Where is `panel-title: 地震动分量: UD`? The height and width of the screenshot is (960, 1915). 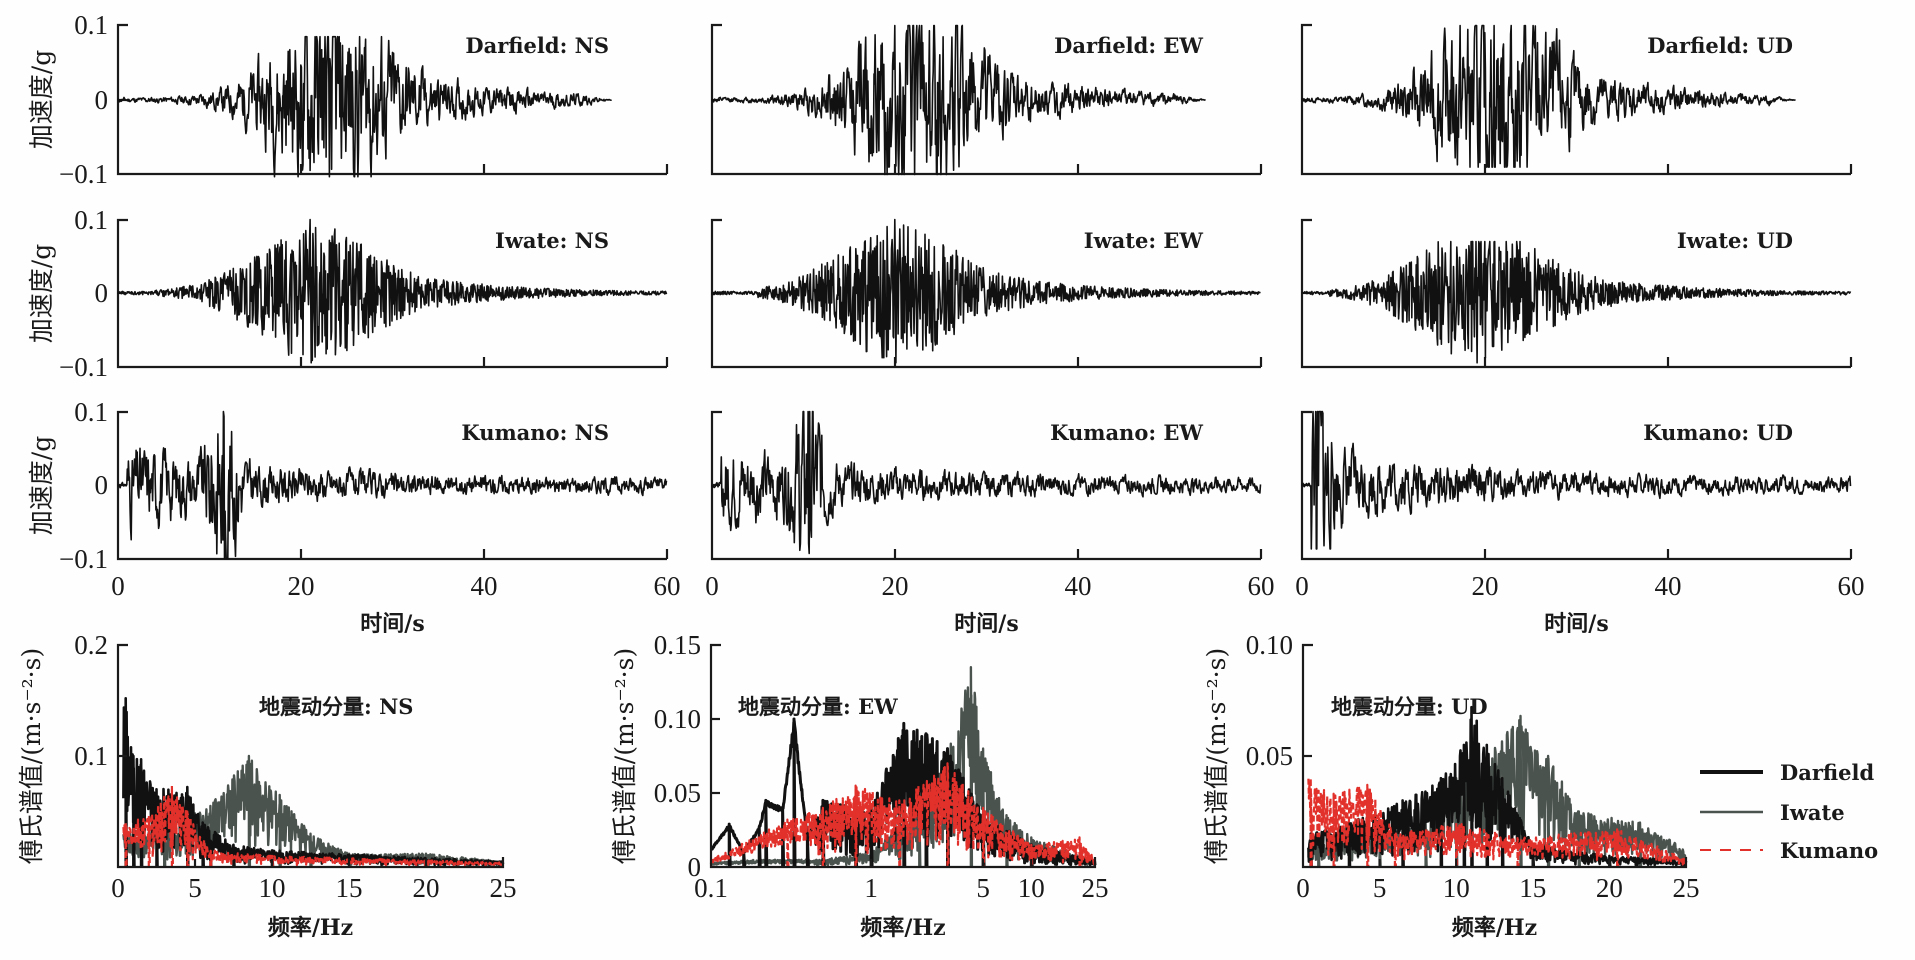
panel-title: 地震动分量: UD is located at coordinates (1409, 706).